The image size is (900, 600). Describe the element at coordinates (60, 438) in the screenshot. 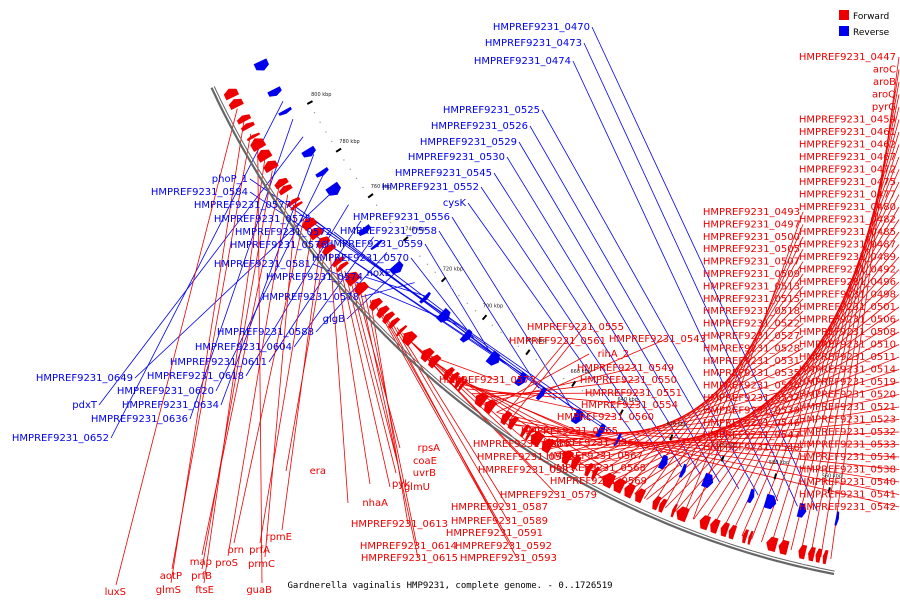

I see `reverse-gene-label: HMPREF9231_0652` at that location.